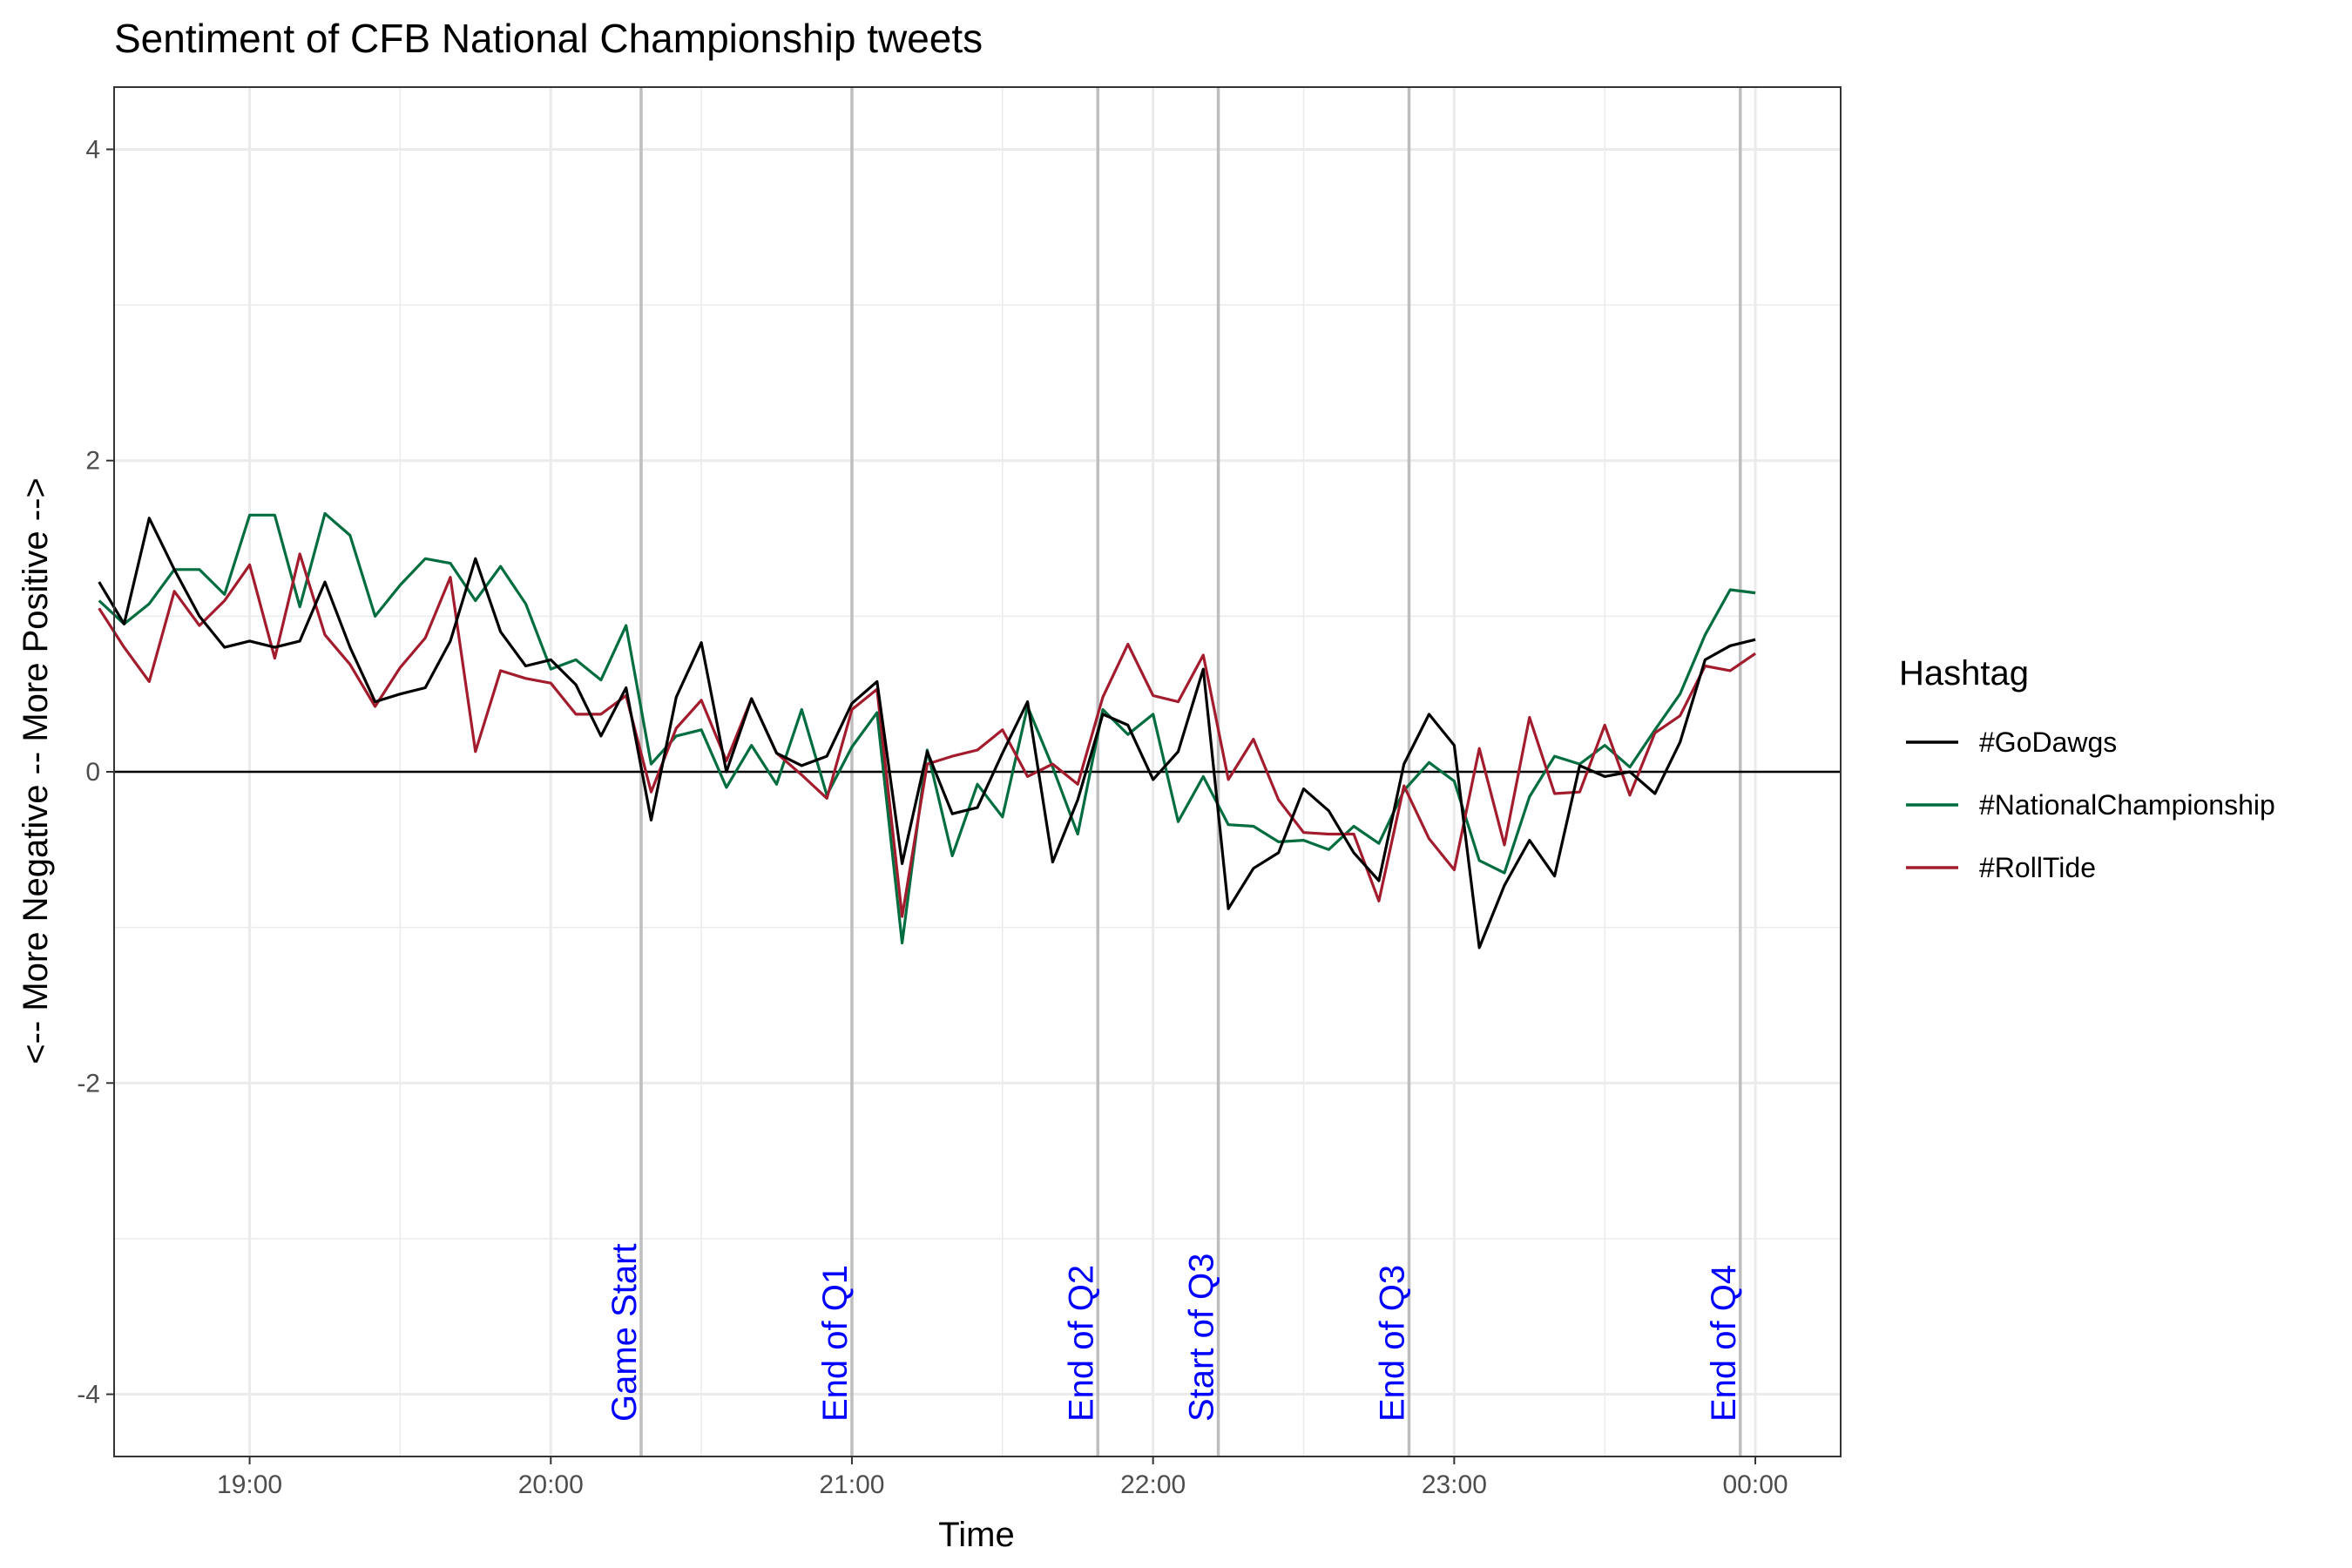  I want to click on x-tick-label: 20:00, so click(551, 1484).